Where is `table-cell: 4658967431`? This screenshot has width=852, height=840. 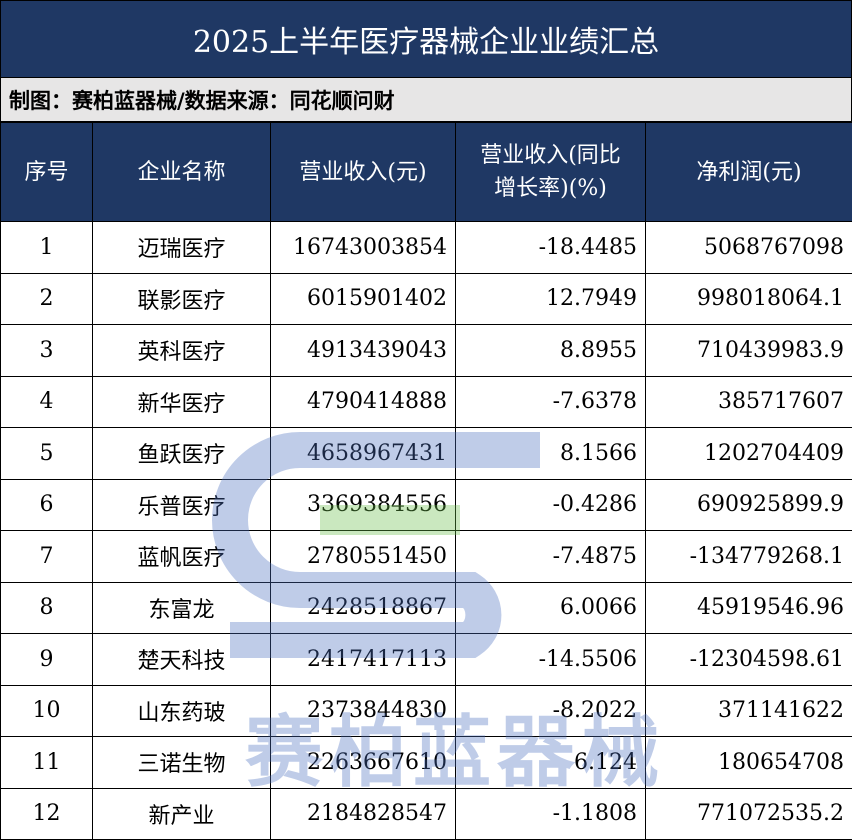
table-cell: 4658967431 is located at coordinates (363, 454).